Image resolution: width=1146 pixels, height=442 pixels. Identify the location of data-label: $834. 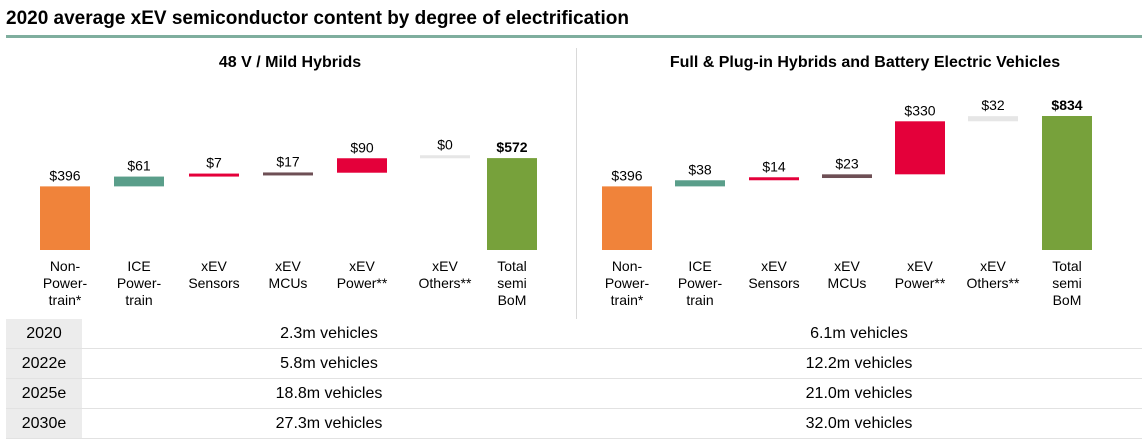
(1066, 105).